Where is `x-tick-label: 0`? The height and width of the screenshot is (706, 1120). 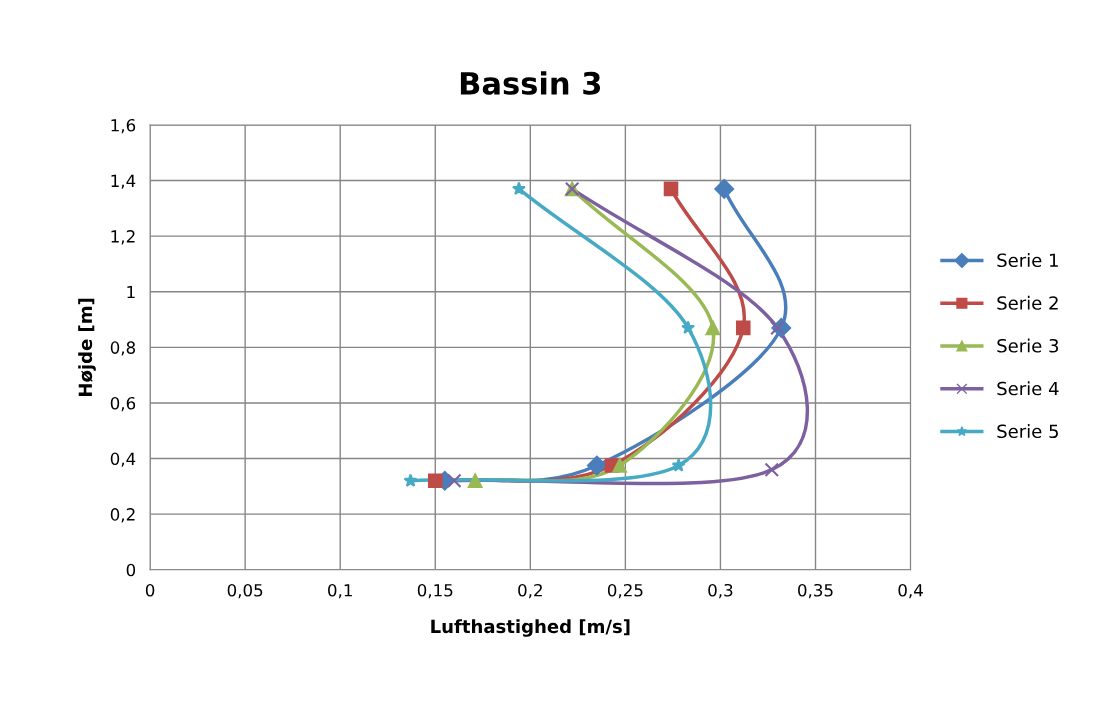
x-tick-label: 0 is located at coordinates (150, 590).